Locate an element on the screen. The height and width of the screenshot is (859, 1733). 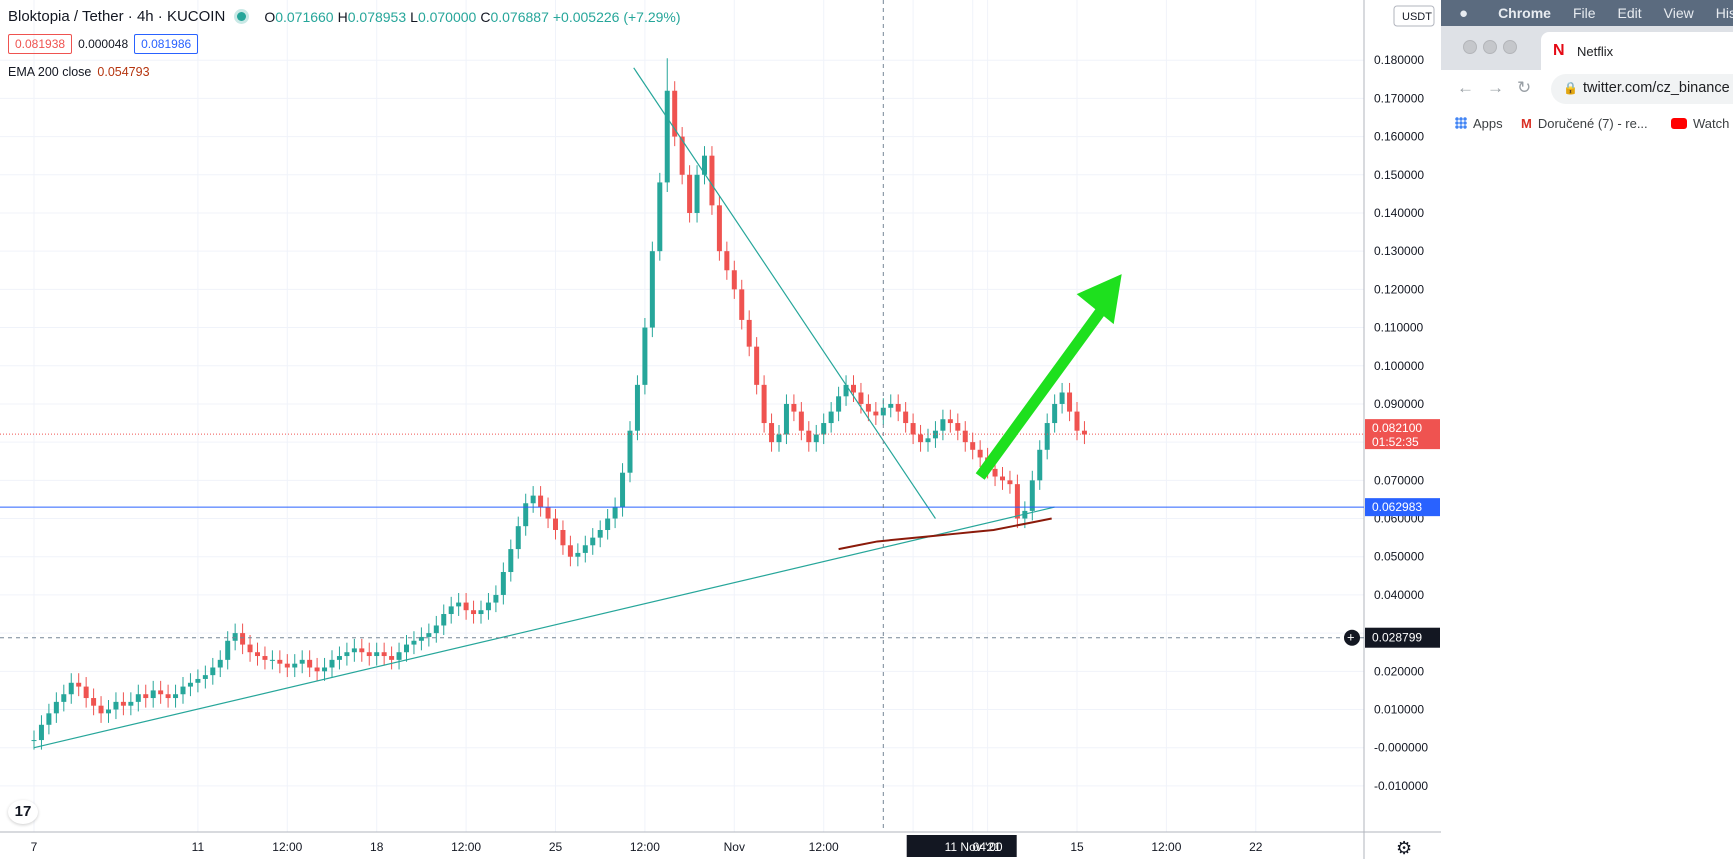
close-window-icon is located at coordinates (1470, 47).